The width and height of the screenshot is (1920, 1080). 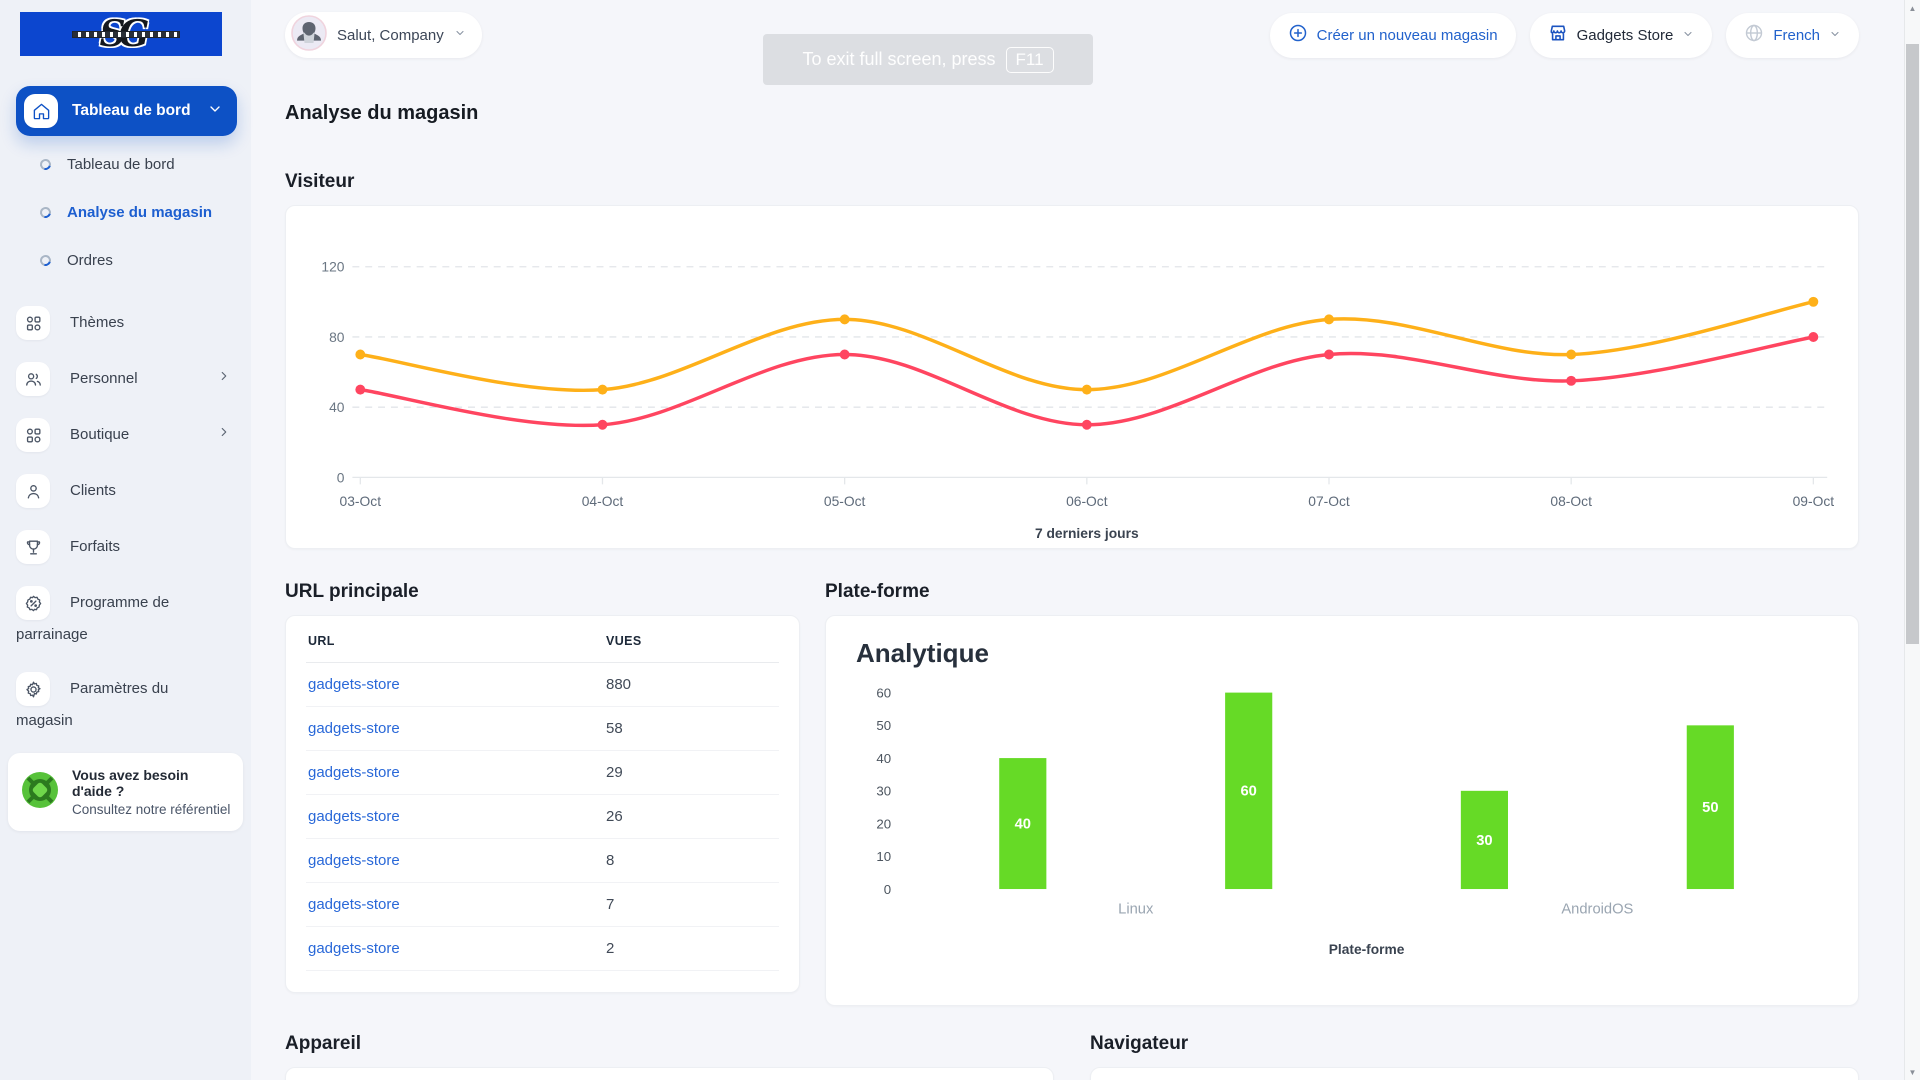 I want to click on sidebar-group-label: Tableau de bord, so click(x=131, y=110).